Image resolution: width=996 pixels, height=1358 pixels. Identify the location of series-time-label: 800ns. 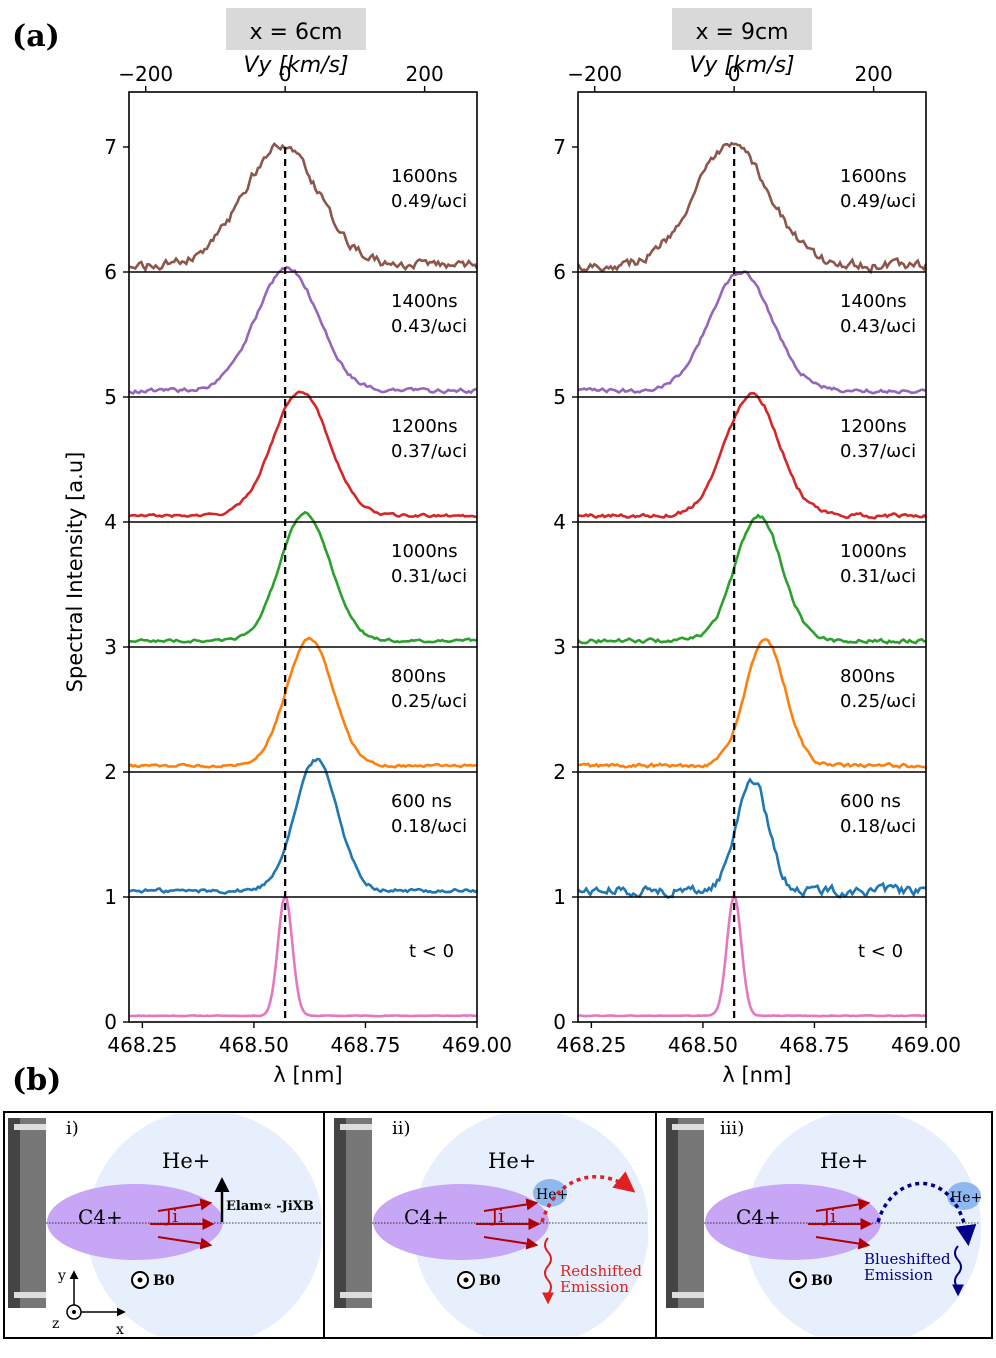
(867, 676).